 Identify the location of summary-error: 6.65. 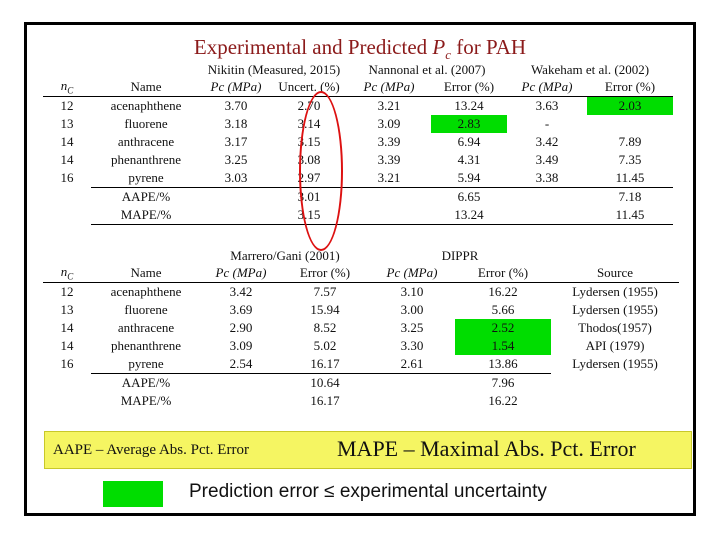
(469, 196).